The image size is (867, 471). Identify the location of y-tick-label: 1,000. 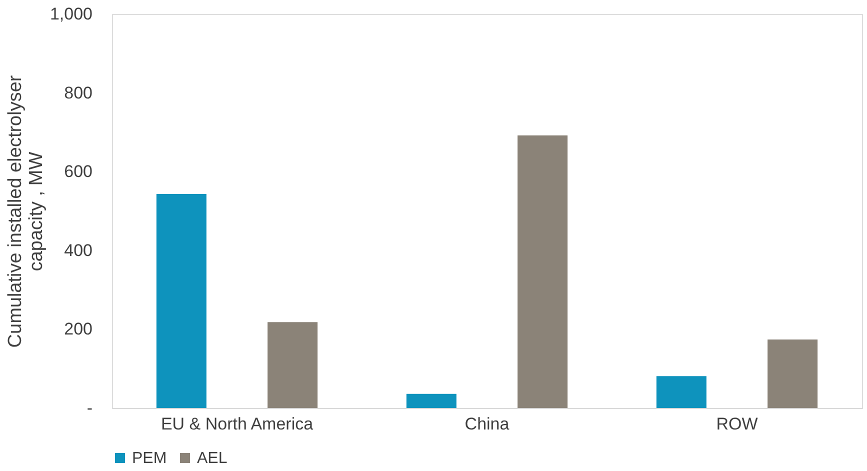
(71, 14).